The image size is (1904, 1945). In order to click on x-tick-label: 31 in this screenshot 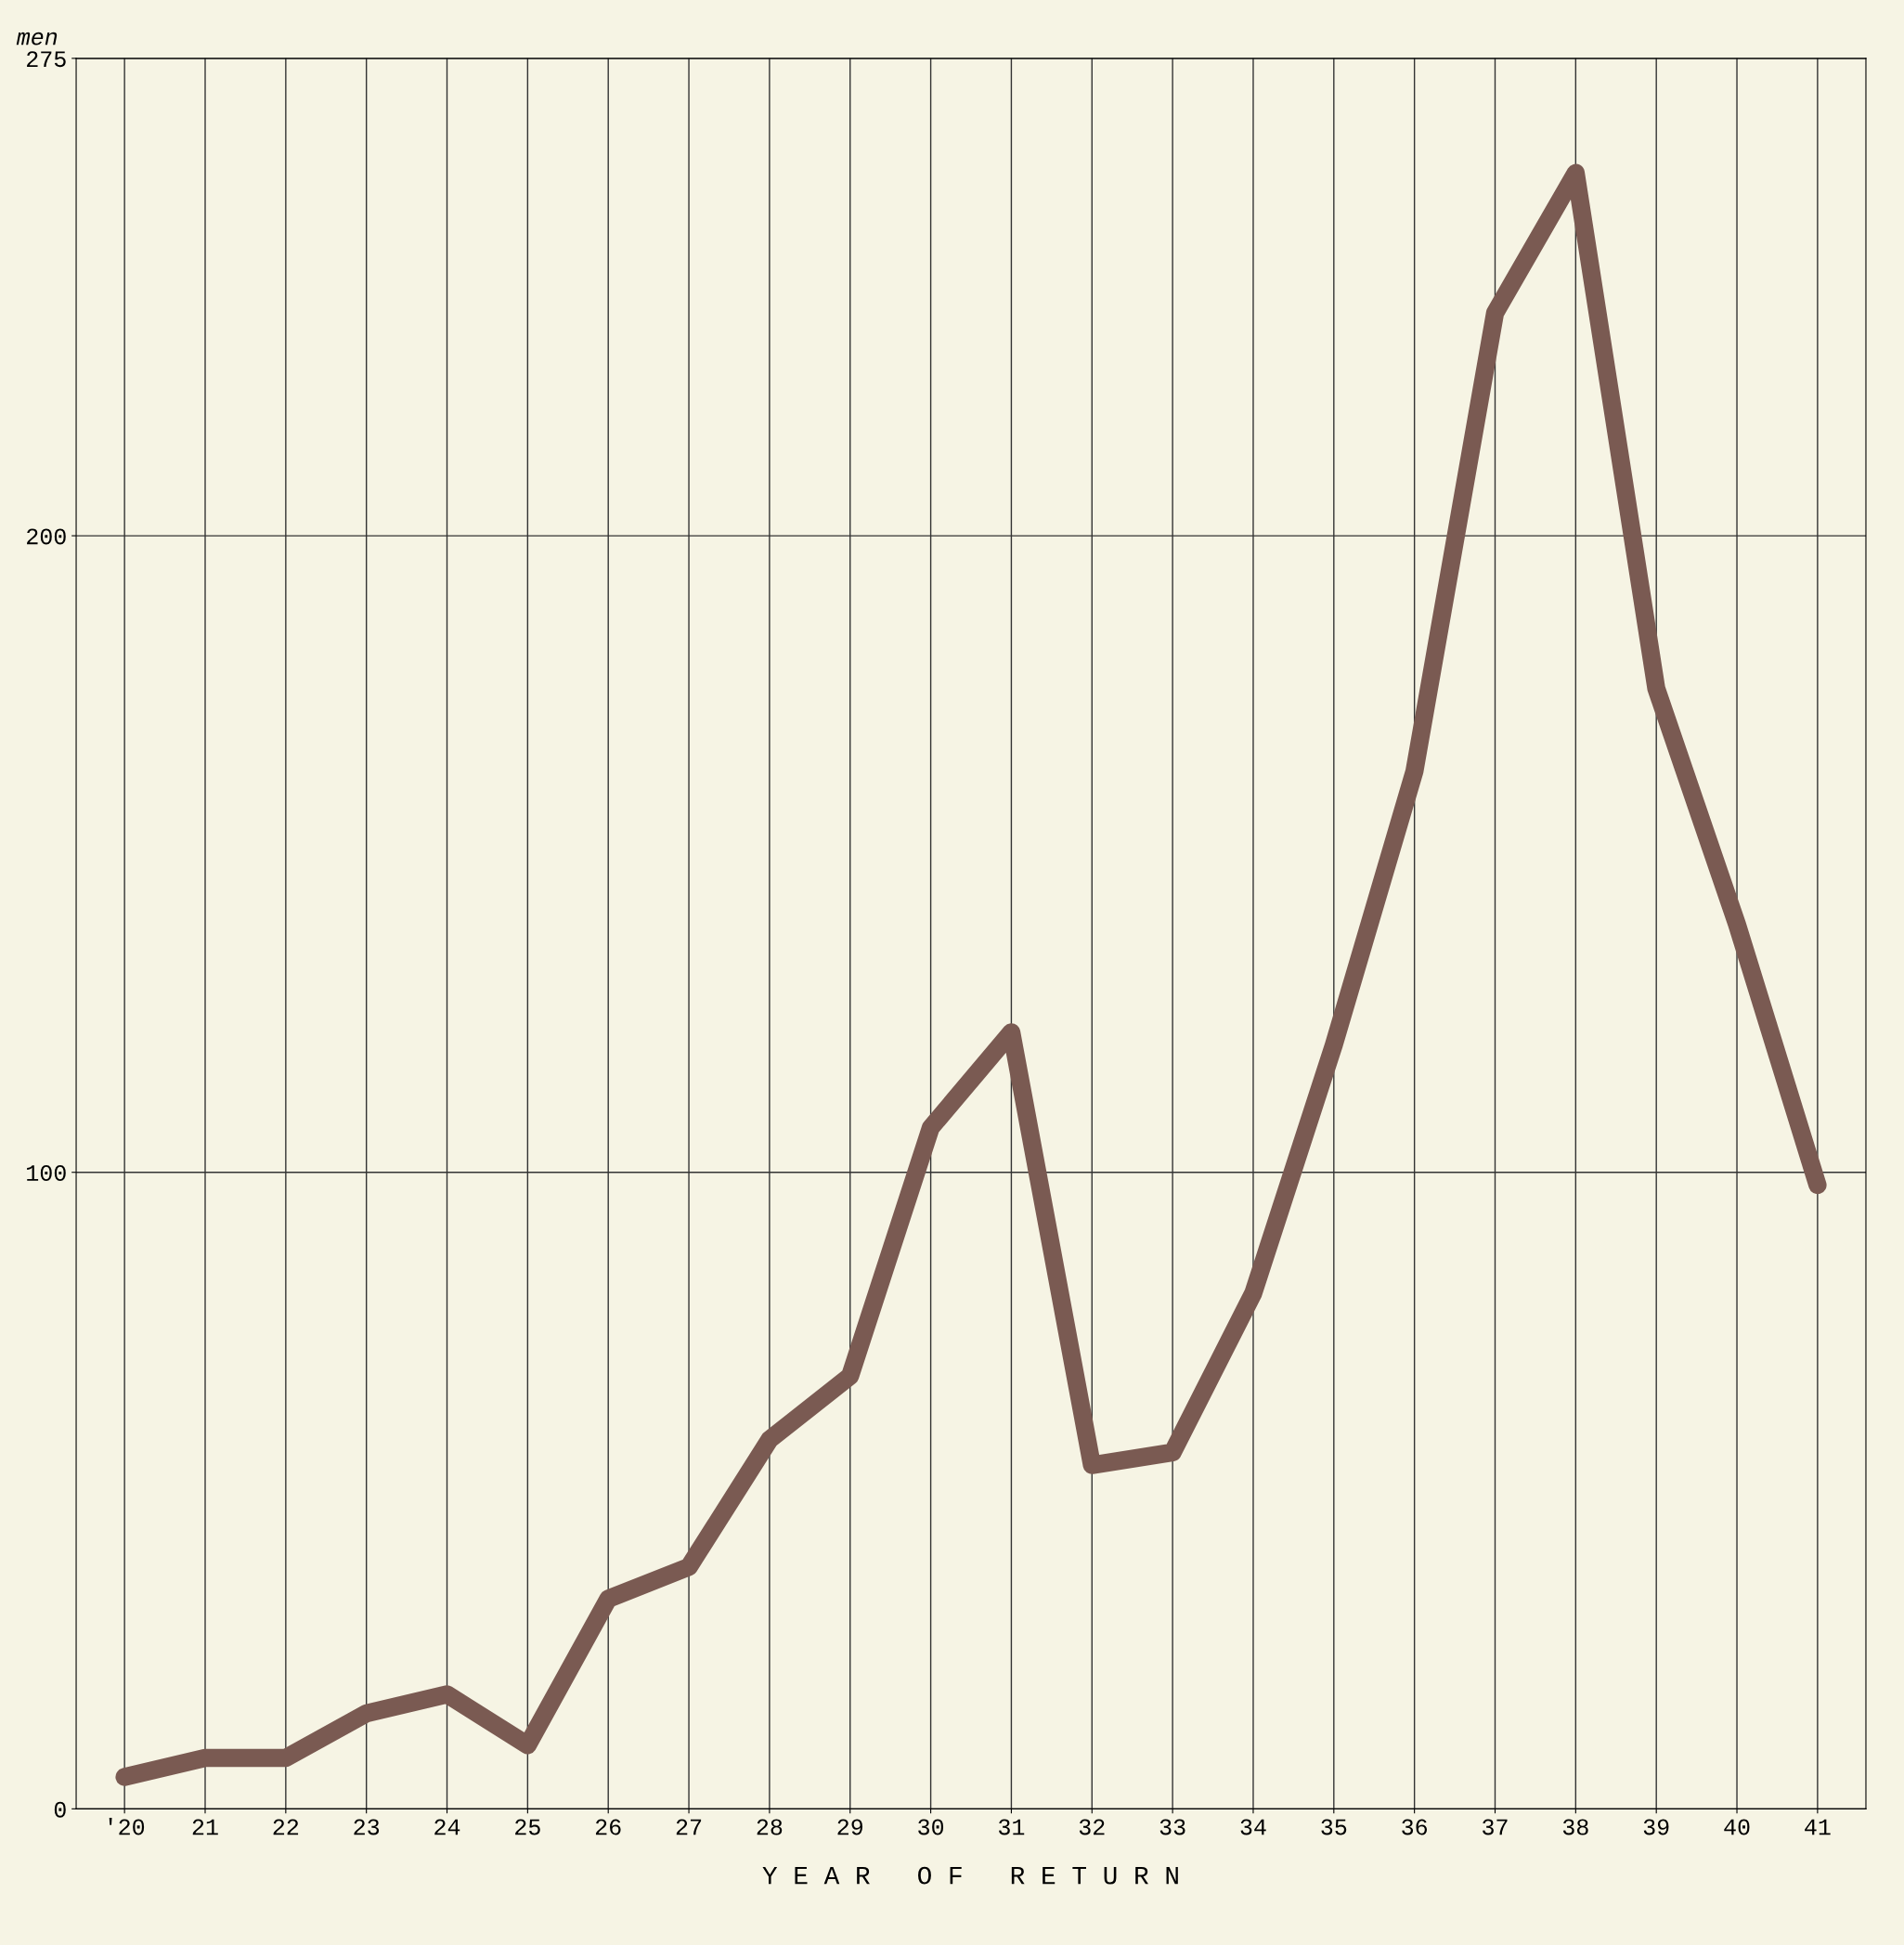, I will do `click(1011, 1827)`.